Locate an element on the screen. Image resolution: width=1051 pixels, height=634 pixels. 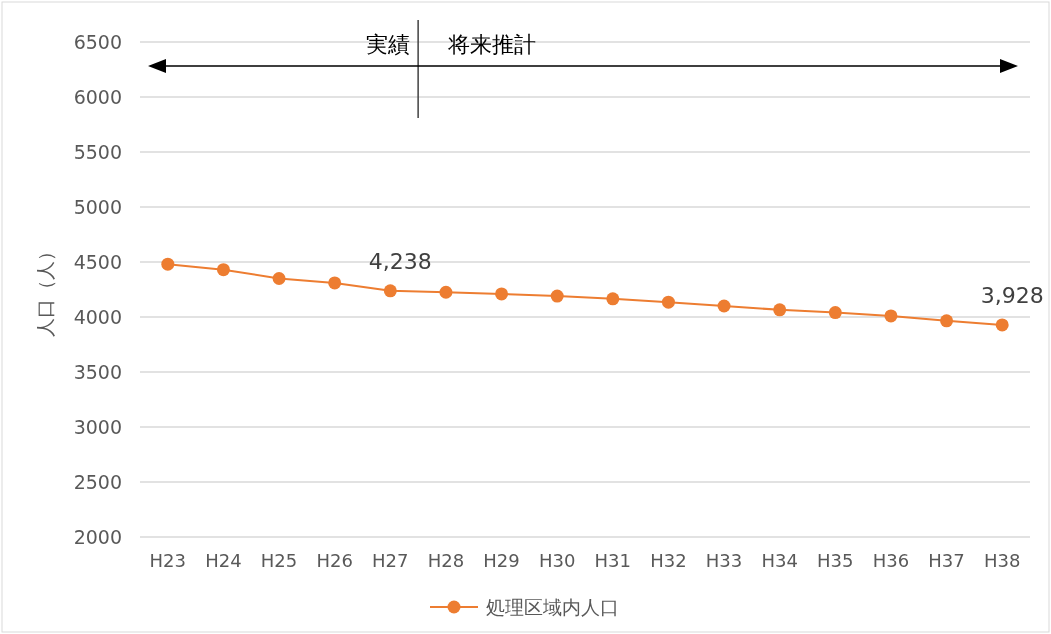
x-tick-label: H28 is located at coordinates (446, 560).